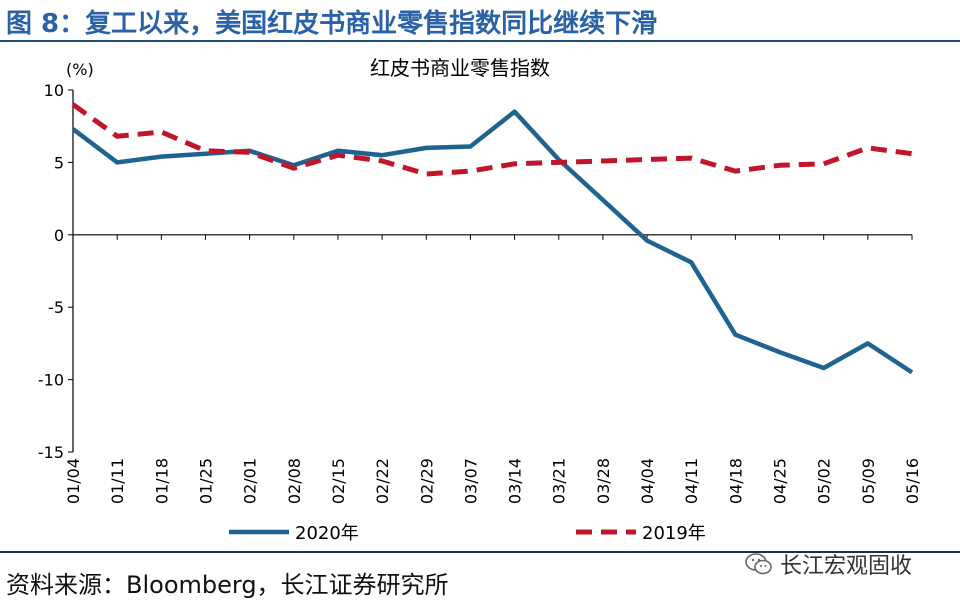  I want to click on x-tick-label: 03/21, so click(559, 481).